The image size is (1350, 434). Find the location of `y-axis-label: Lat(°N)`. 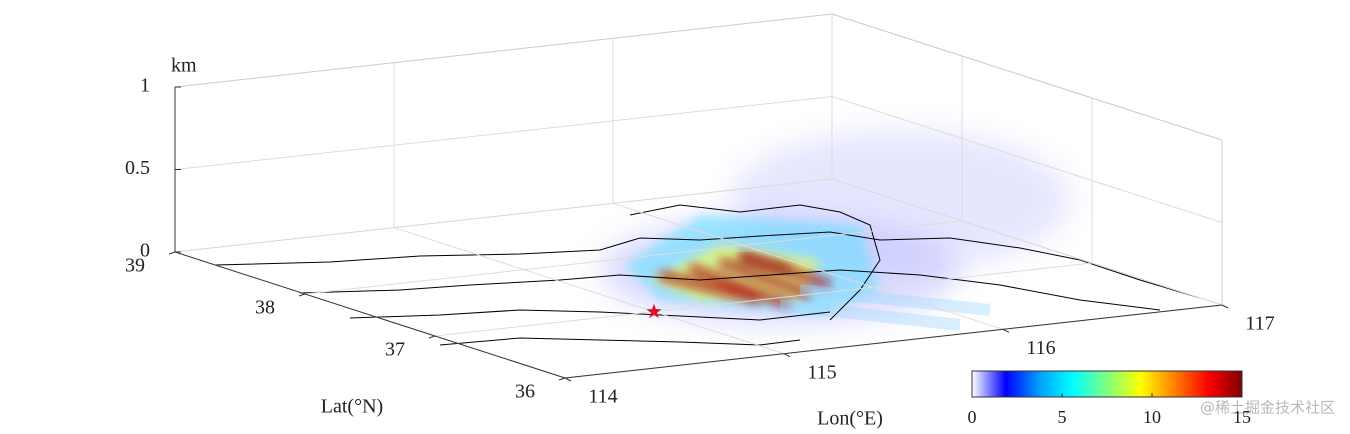

y-axis-label: Lat(°N) is located at coordinates (352, 407).